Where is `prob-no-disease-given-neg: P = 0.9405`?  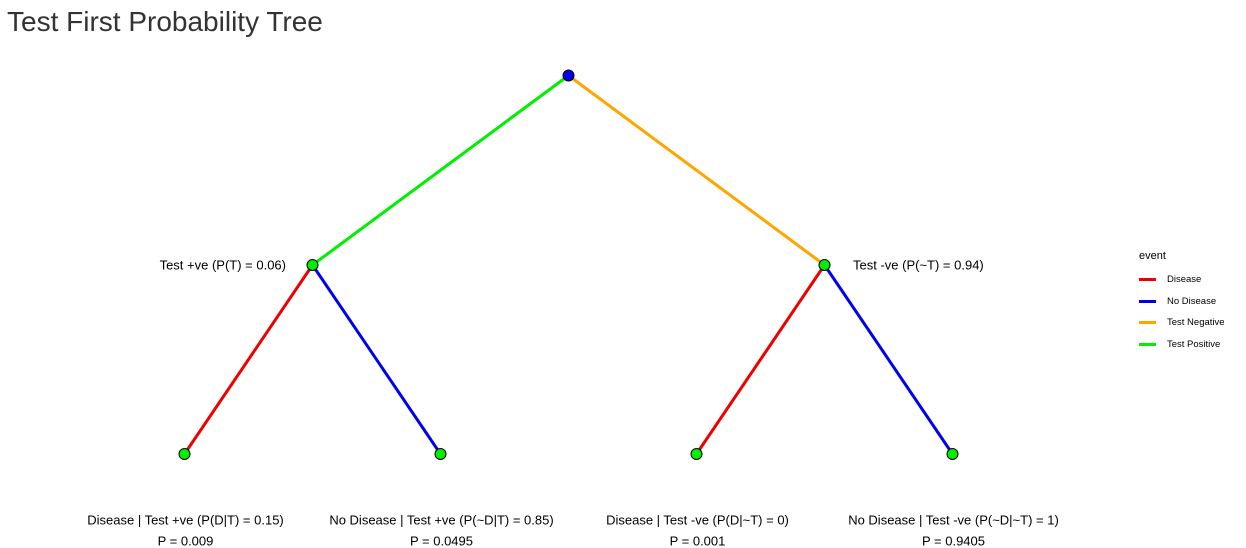
prob-no-disease-given-neg: P = 0.9405 is located at coordinates (953, 541).